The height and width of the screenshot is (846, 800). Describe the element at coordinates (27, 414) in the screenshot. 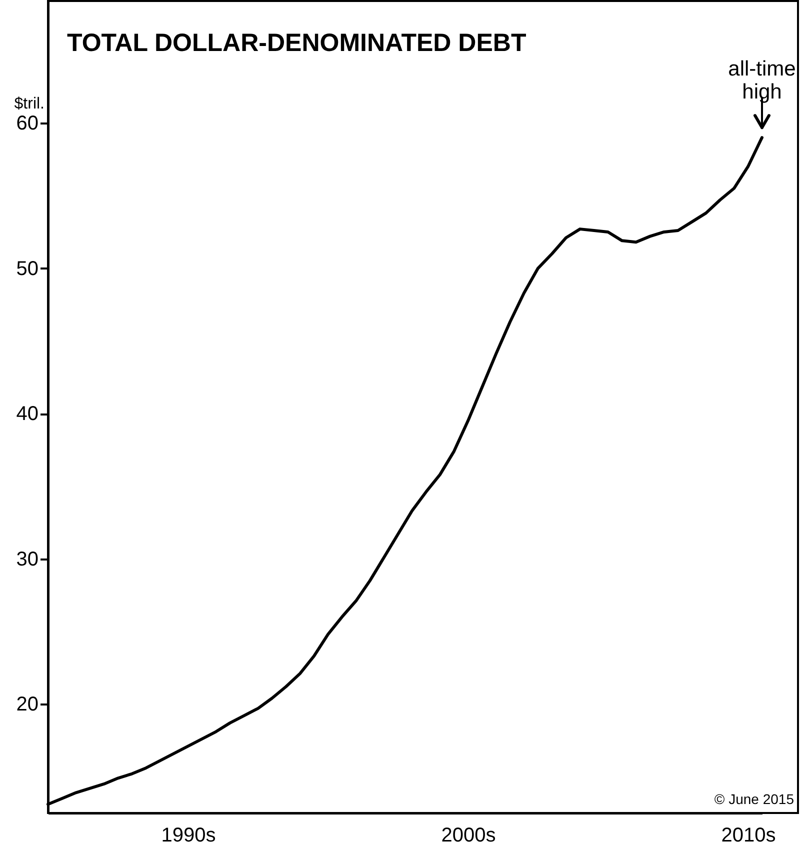

I see `y-tick-label: 40` at that location.